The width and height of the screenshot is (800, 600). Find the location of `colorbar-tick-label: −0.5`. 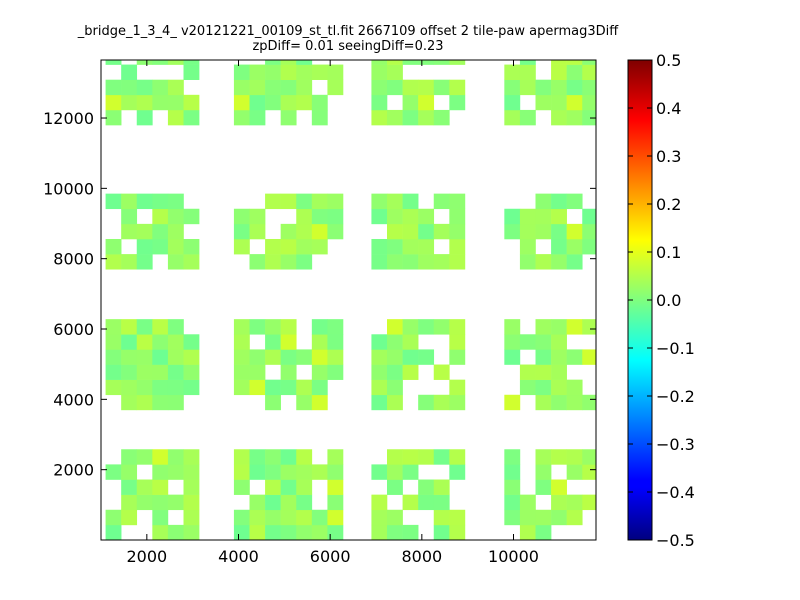

colorbar-tick-label: −0.5 is located at coordinates (675, 540).